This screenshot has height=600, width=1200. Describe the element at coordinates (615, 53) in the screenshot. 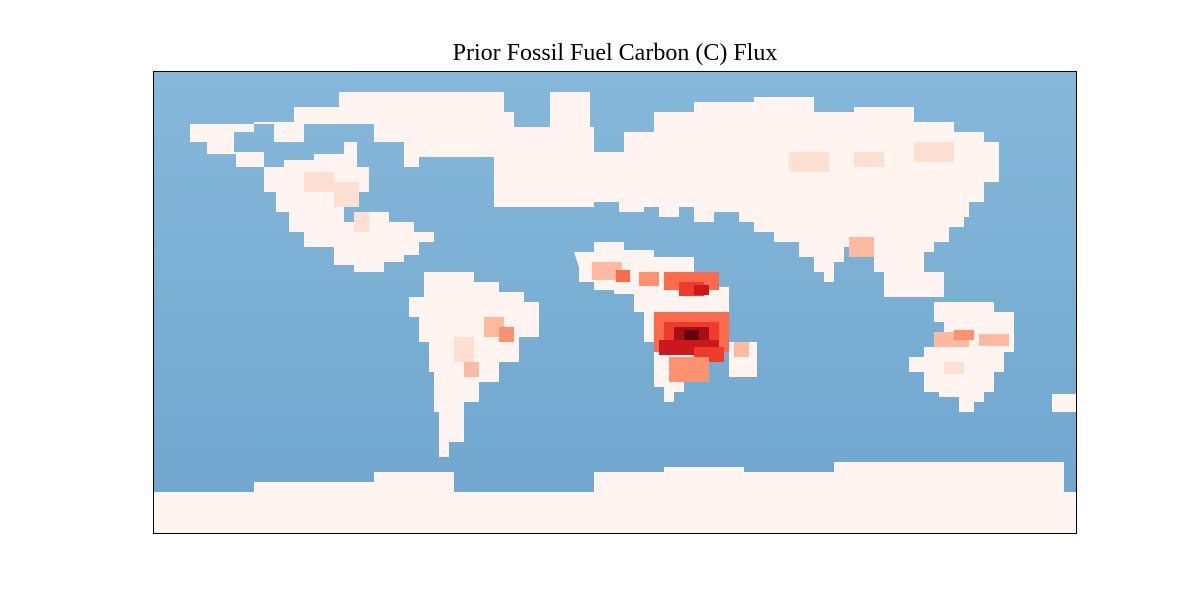

I see `map-title: Prior Fossil Fuel Carbon (C) Flux` at that location.